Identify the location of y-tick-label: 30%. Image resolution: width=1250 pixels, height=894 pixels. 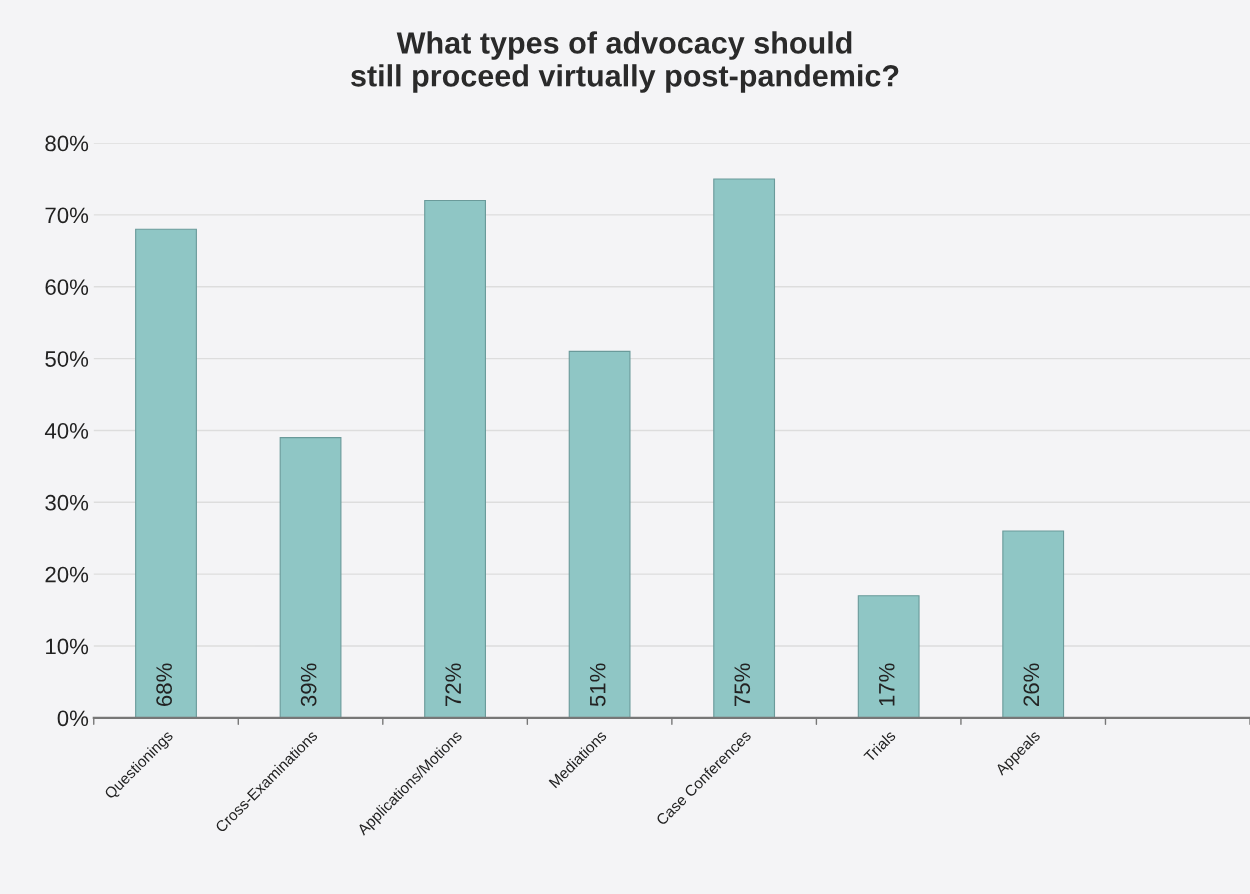
(67, 502).